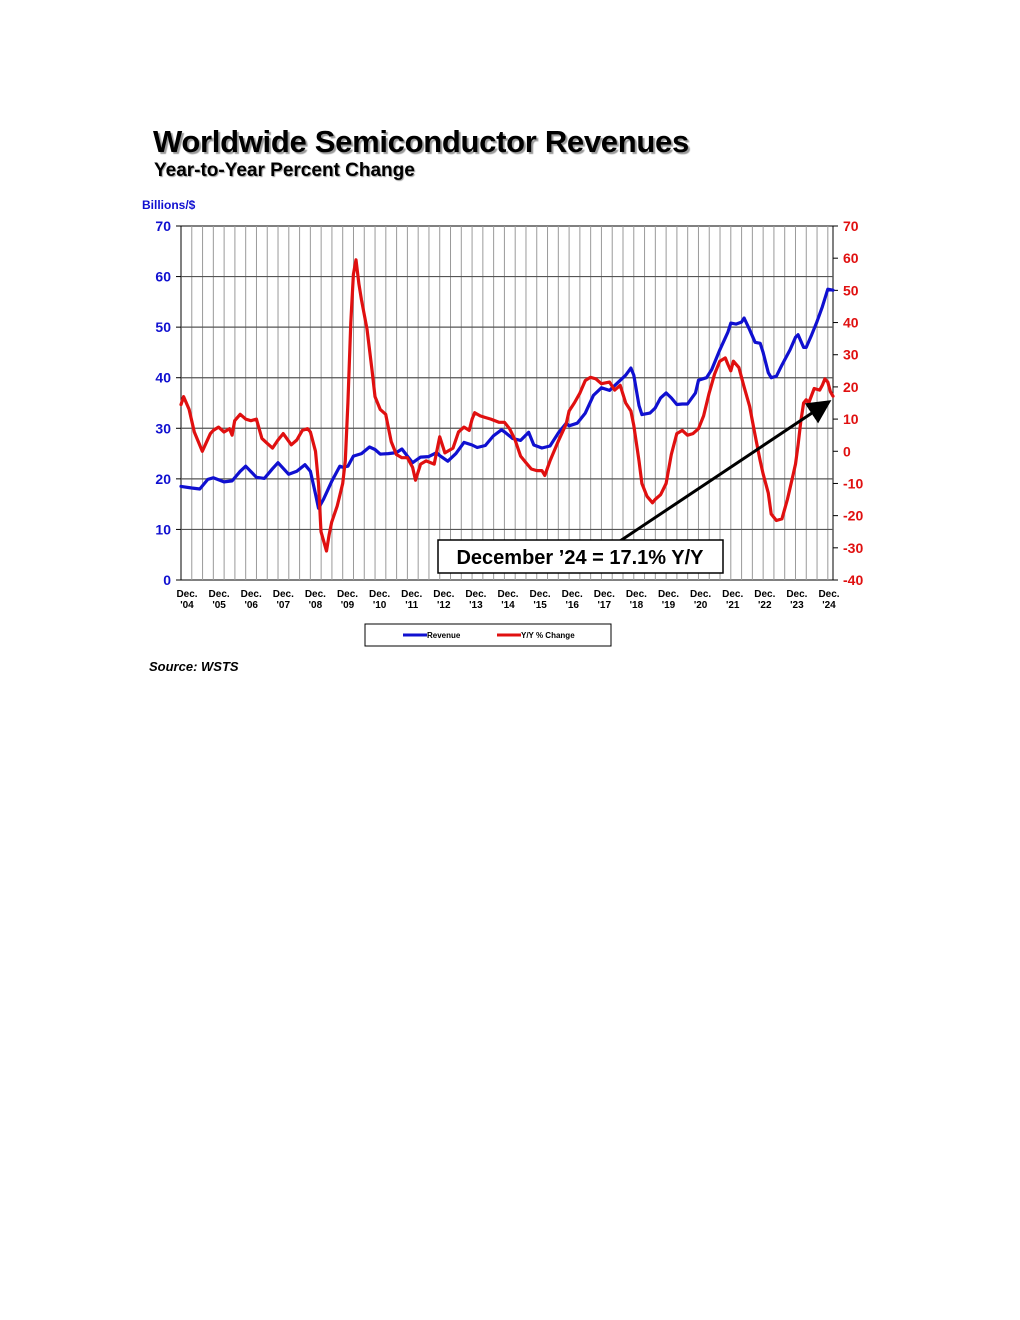  Describe the element at coordinates (194, 666) in the screenshot. I see `source-note: Source: WSTS` at that location.